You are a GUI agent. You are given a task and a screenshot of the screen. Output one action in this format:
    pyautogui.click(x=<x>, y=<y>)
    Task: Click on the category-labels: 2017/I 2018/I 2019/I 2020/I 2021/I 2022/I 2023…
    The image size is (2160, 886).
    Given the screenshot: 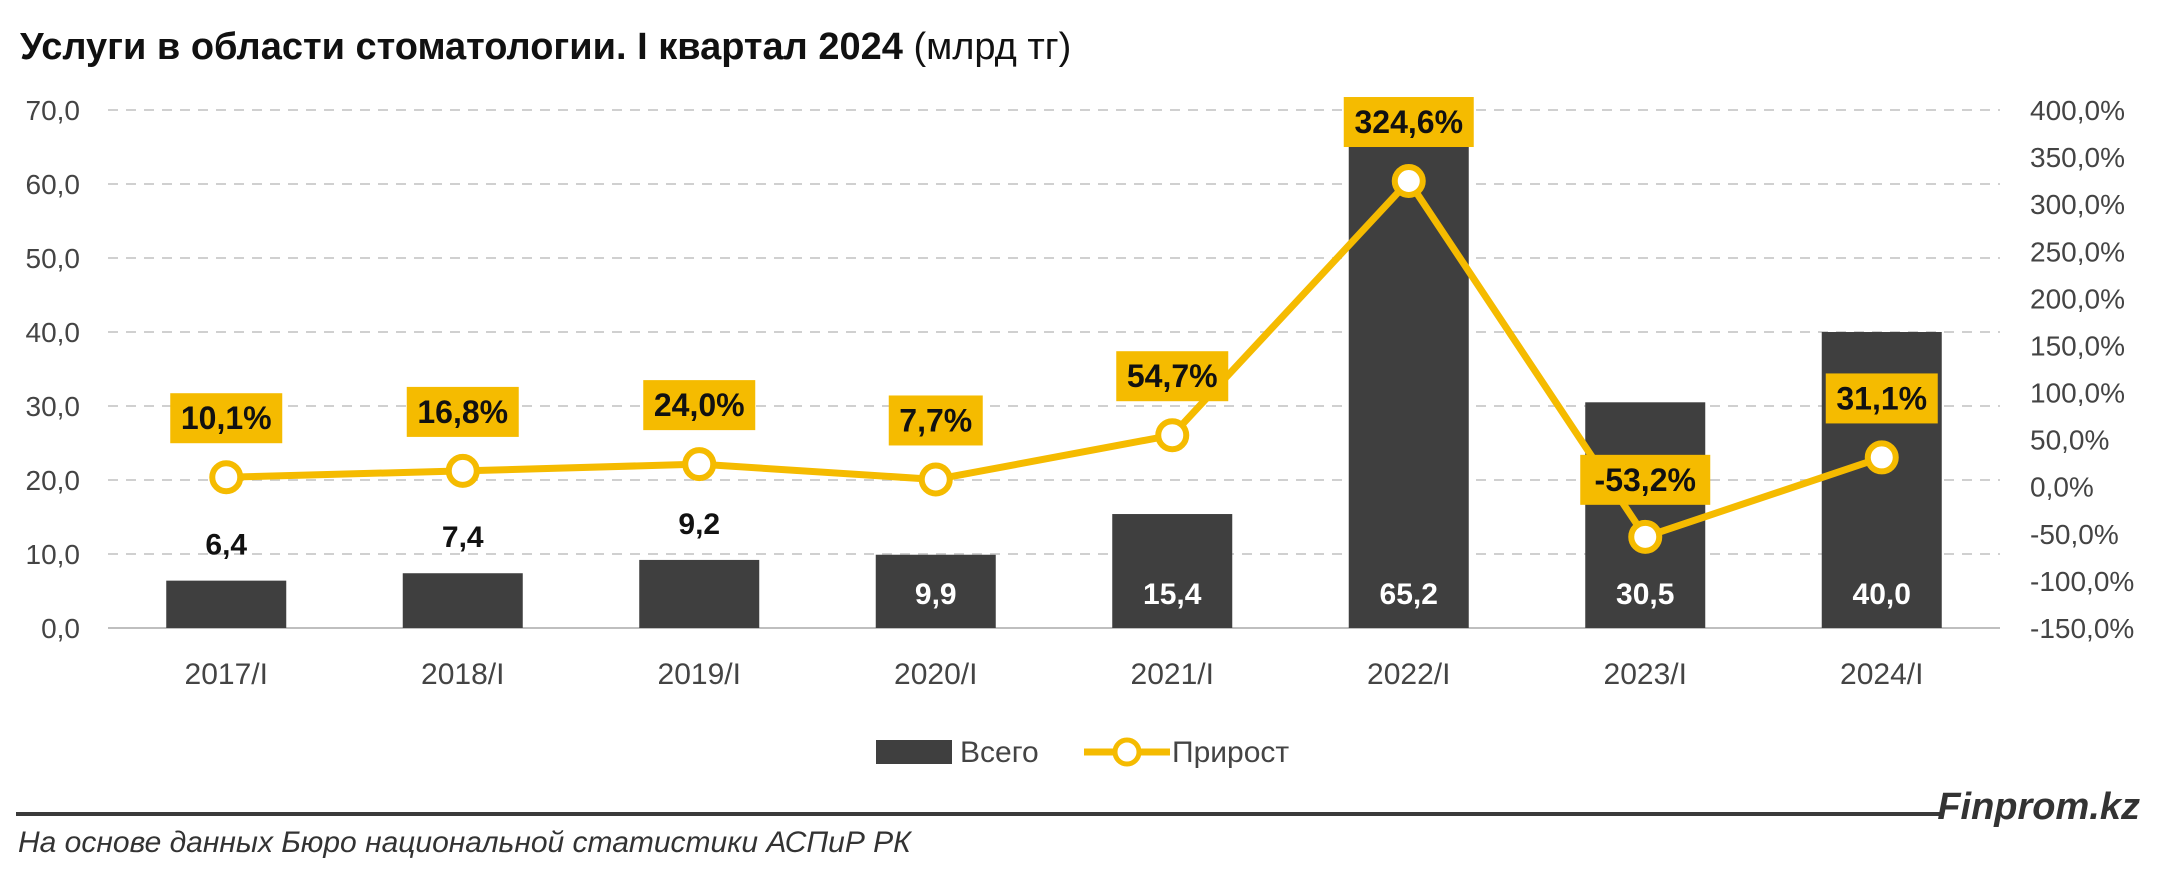 What is the action you would take?
    pyautogui.click(x=1054, y=674)
    